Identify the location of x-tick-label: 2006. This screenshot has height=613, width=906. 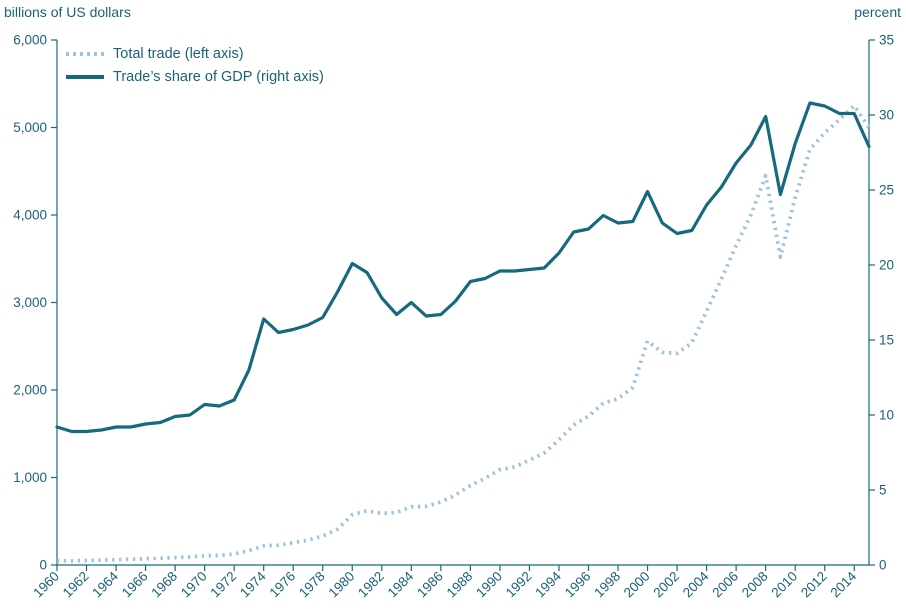
(725, 585).